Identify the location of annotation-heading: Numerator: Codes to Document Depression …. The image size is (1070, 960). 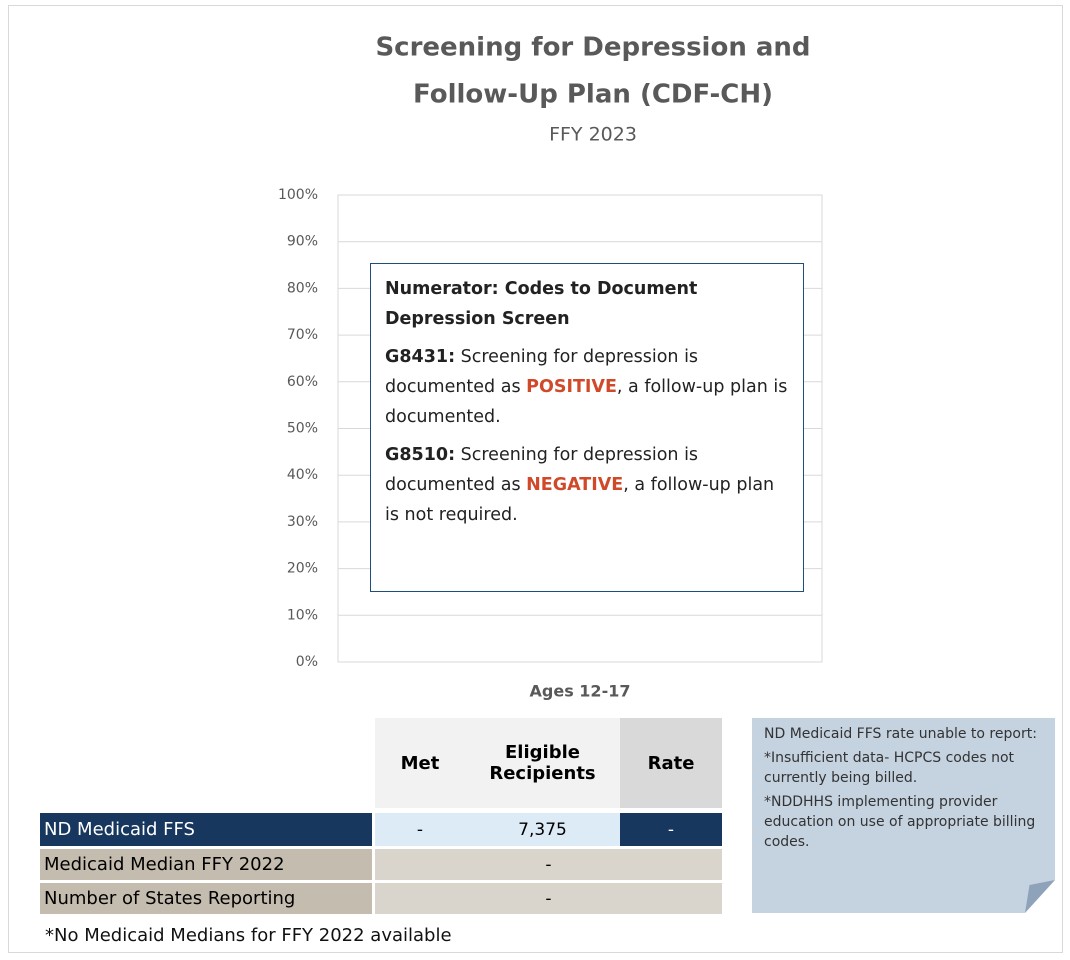
(541, 304).